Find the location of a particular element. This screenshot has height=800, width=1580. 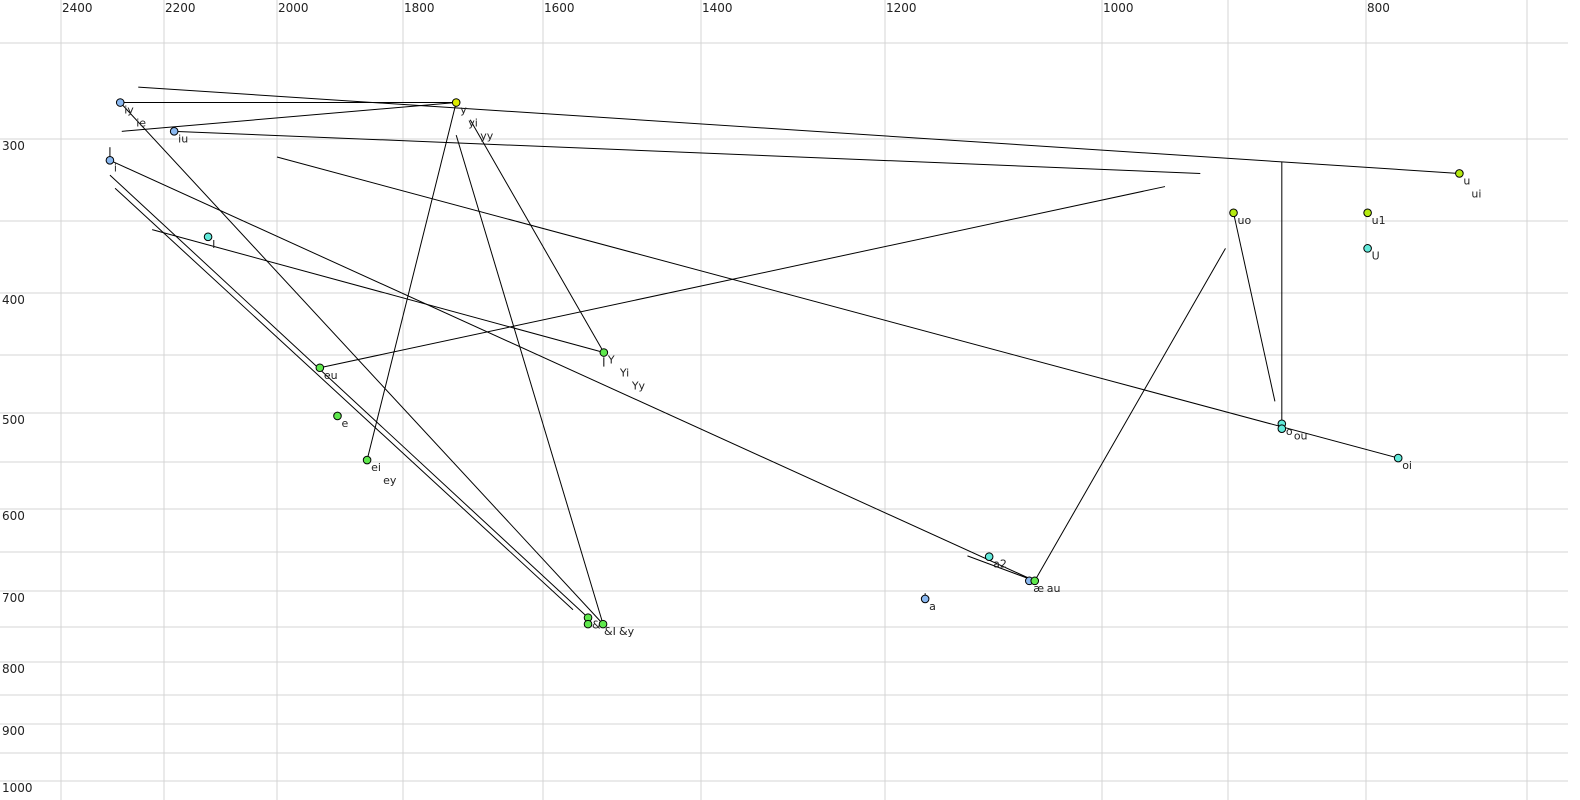

vowel-label: ie is located at coordinates (141, 123).